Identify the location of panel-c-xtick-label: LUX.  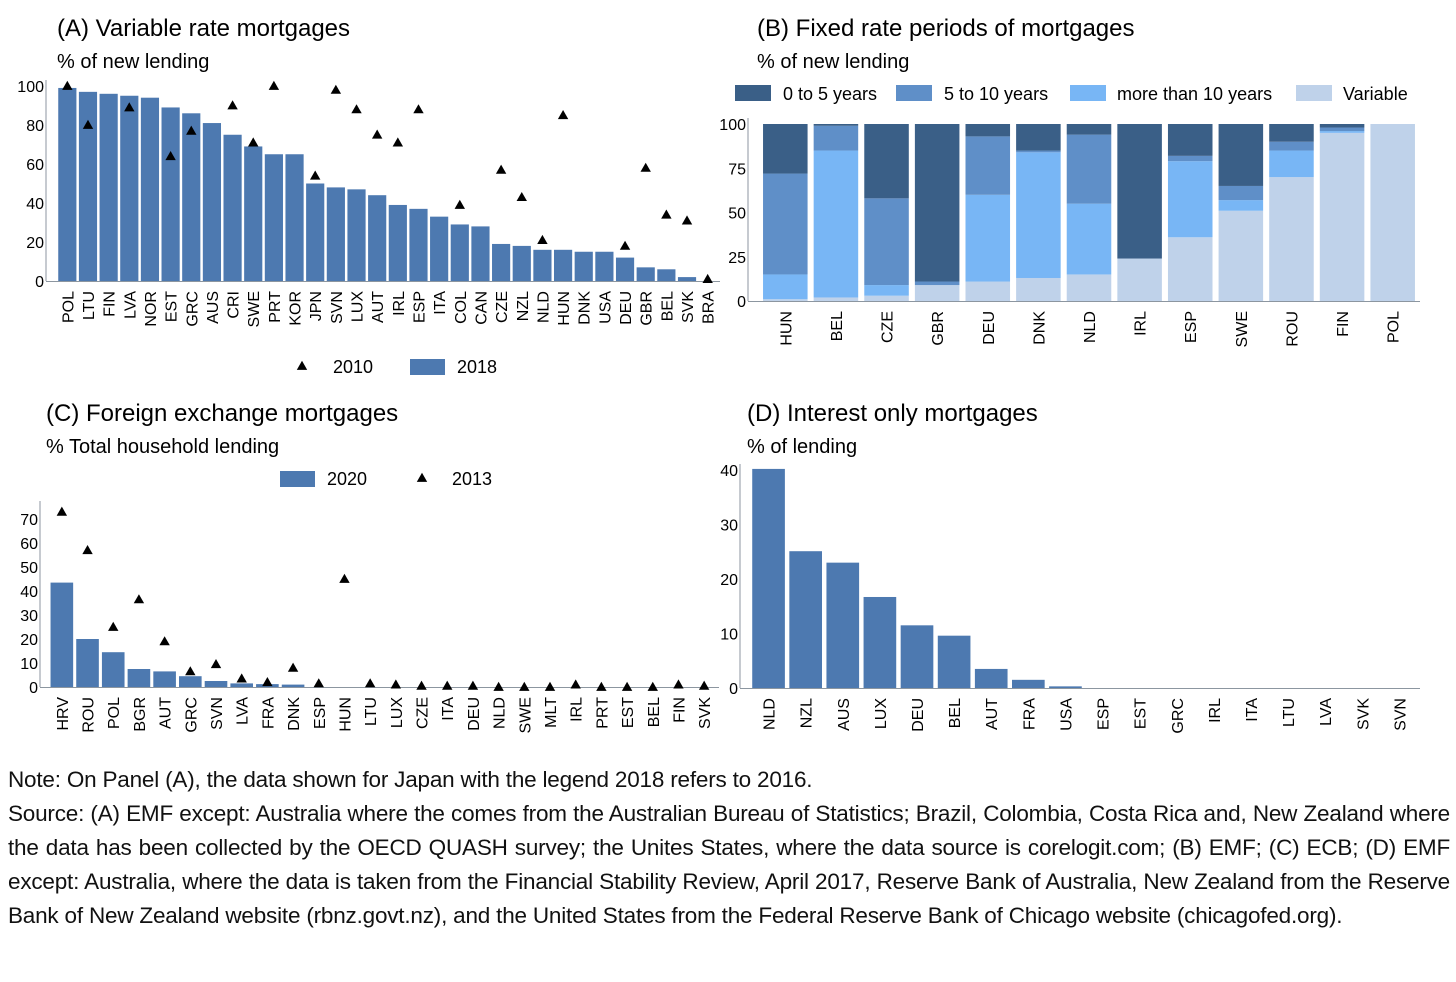
(397, 712).